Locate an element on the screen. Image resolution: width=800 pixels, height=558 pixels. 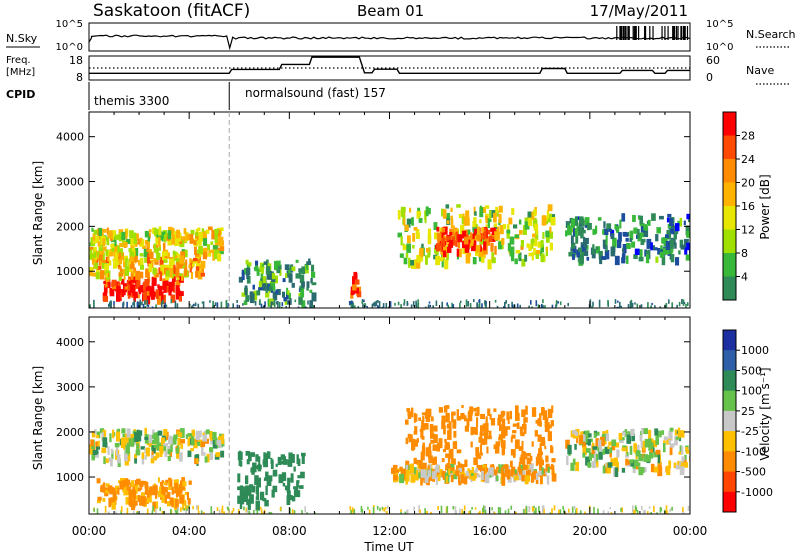
velocity-colorbar-label: Velocity [m s⁻¹] is located at coordinates (765, 413).